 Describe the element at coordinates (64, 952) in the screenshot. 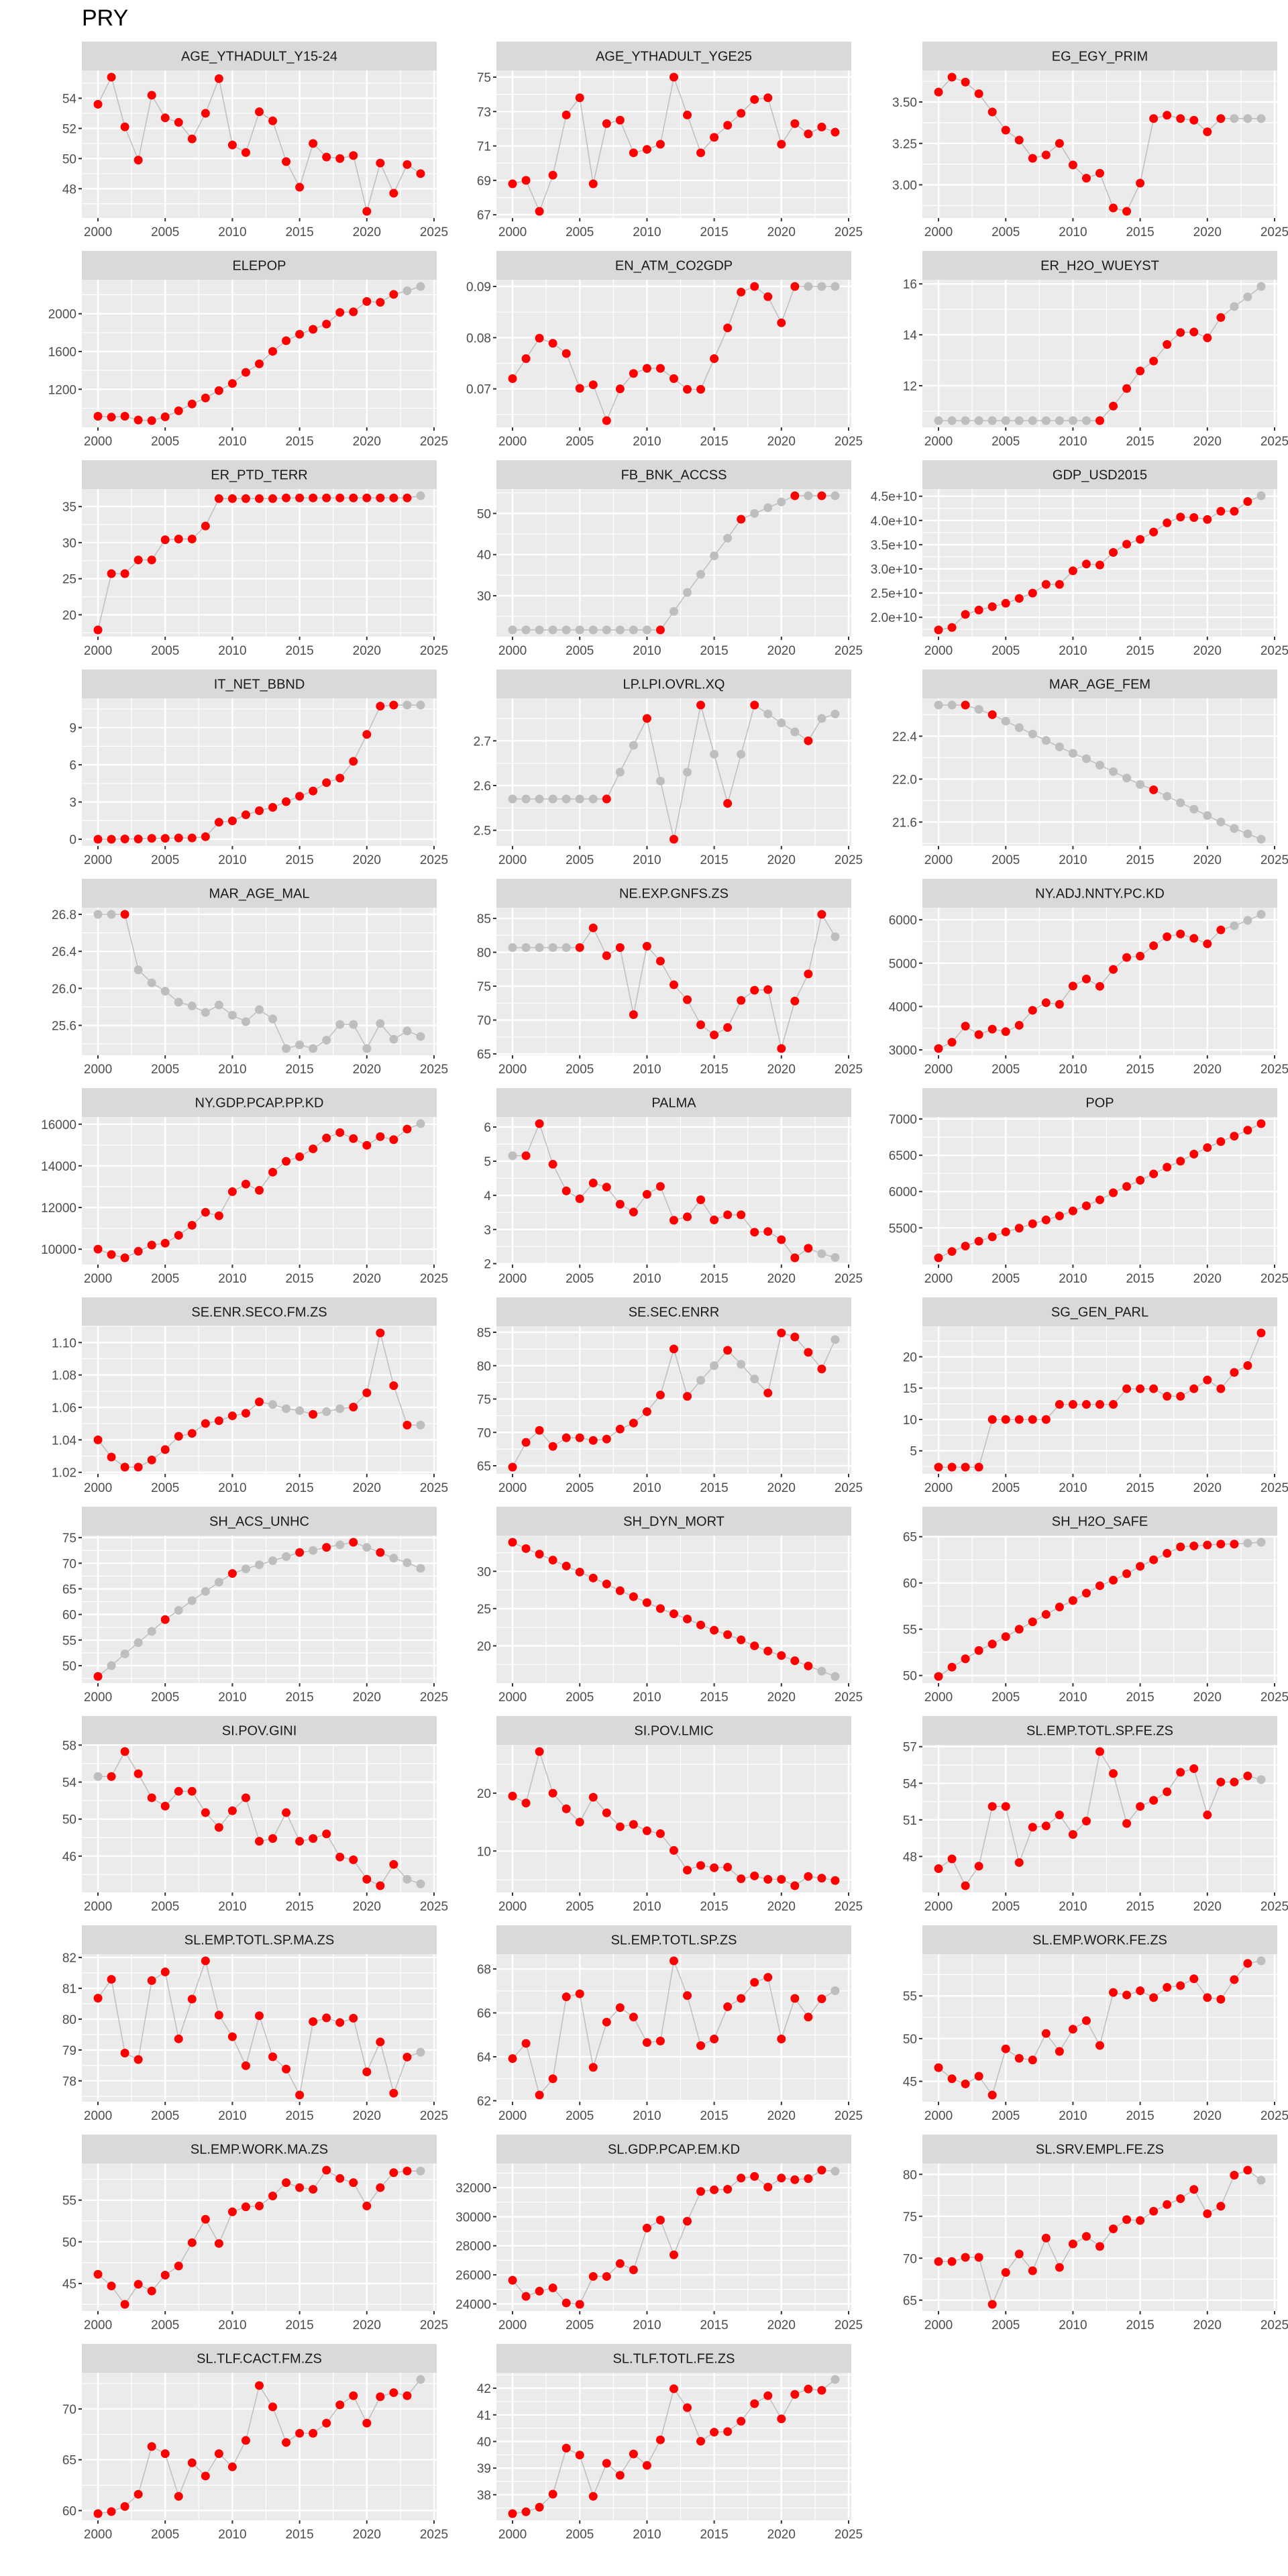

I see `y-tick-label: 26.4` at that location.